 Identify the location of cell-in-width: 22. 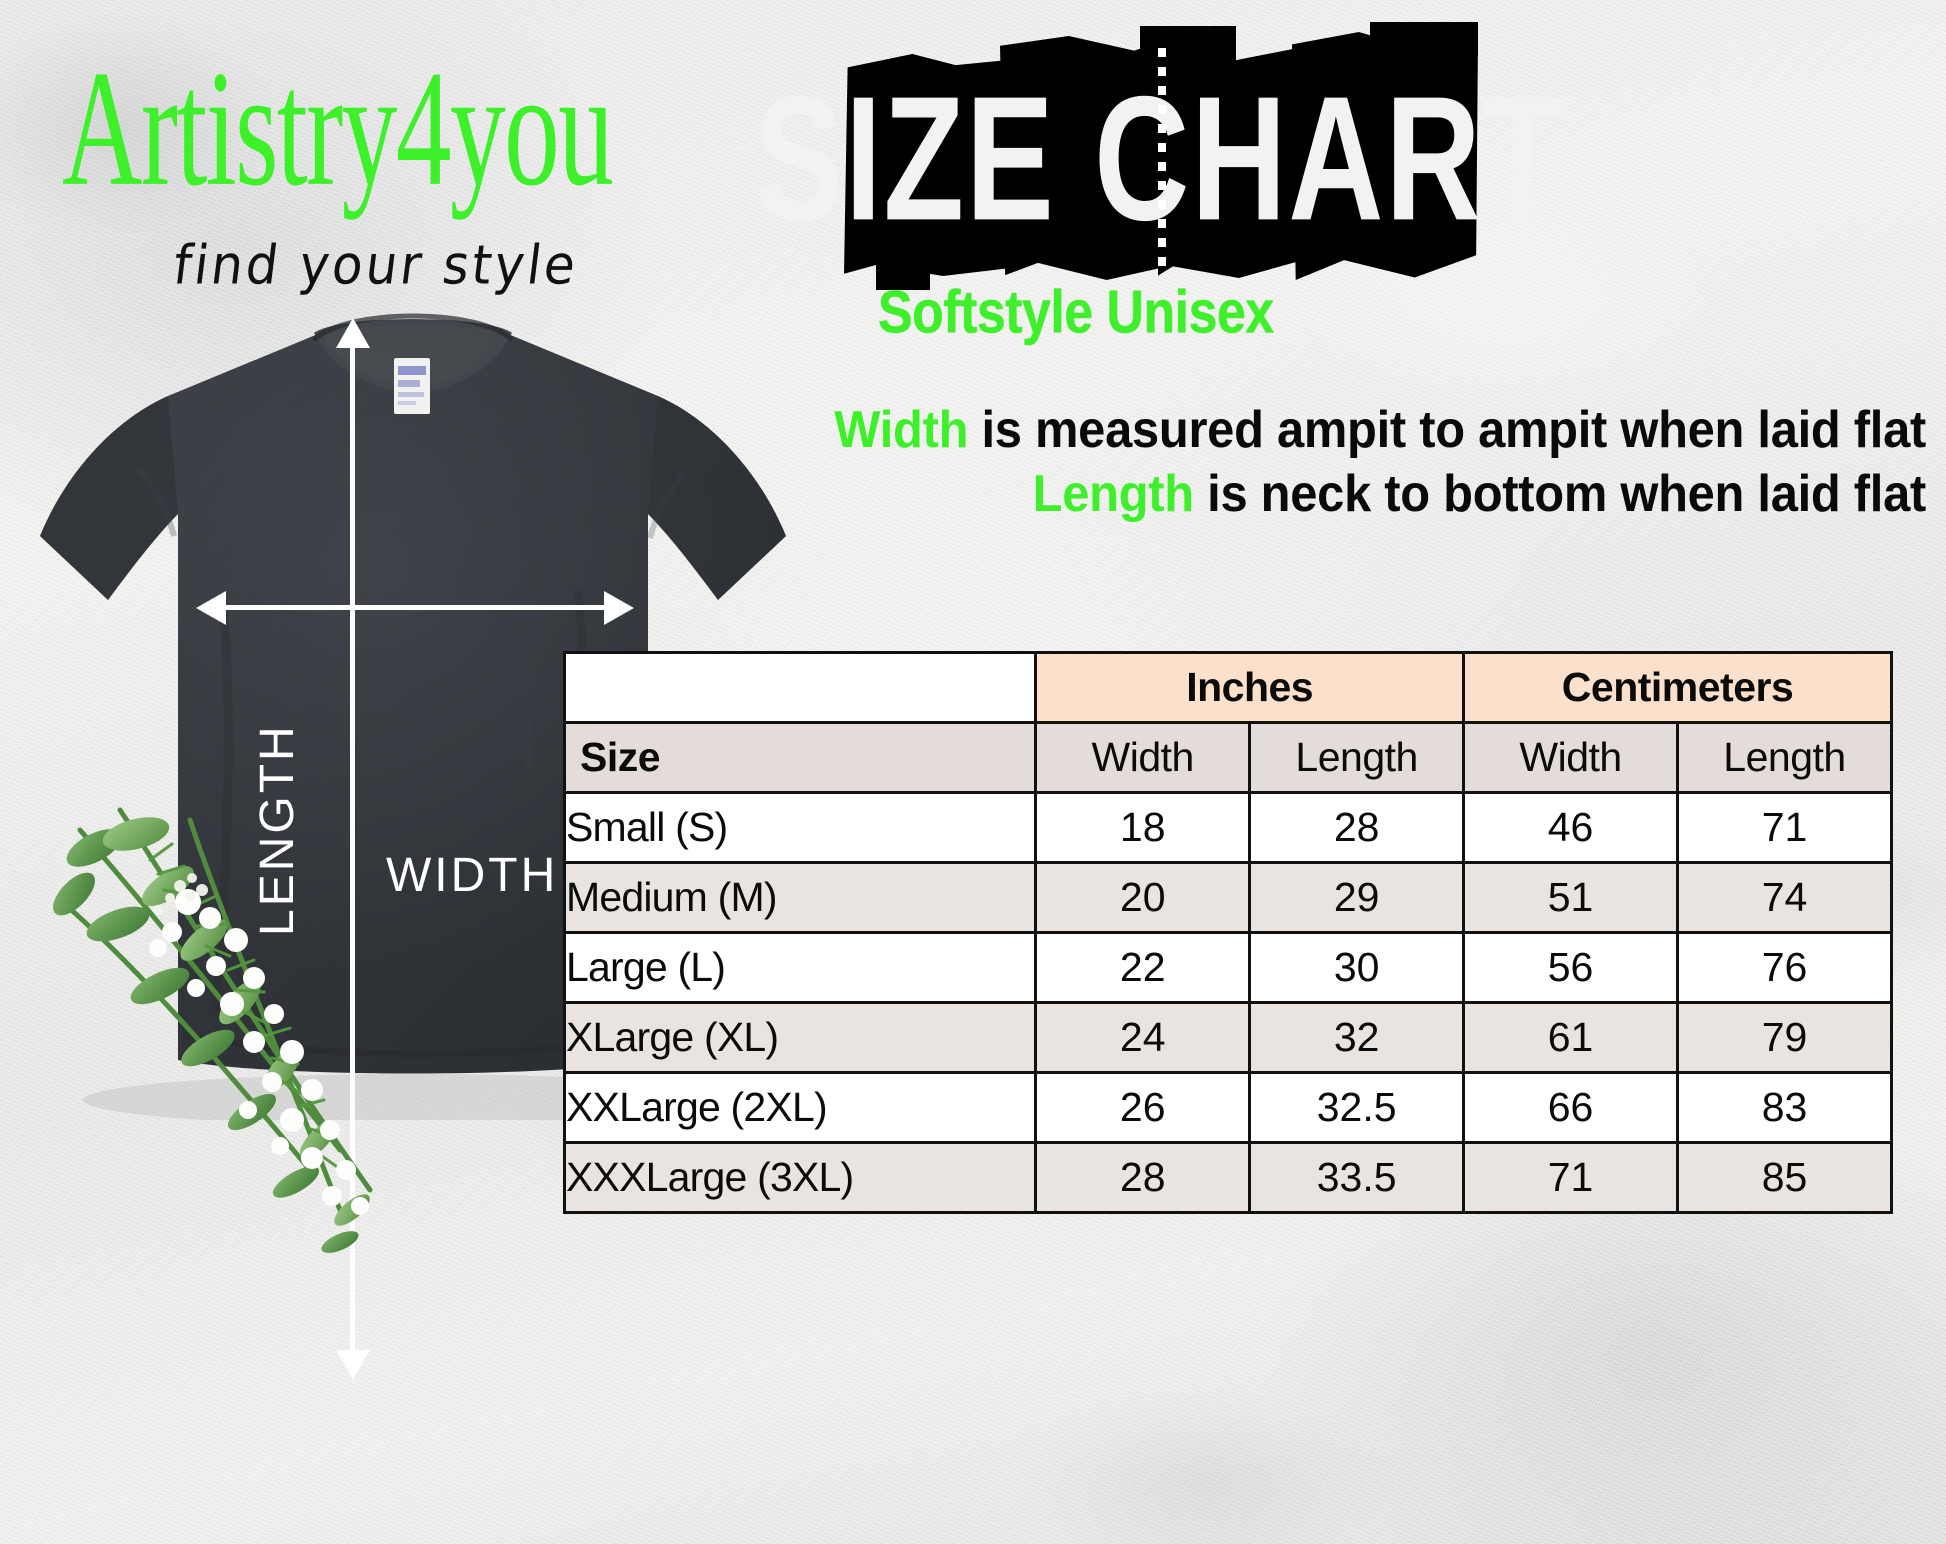
(1143, 967).